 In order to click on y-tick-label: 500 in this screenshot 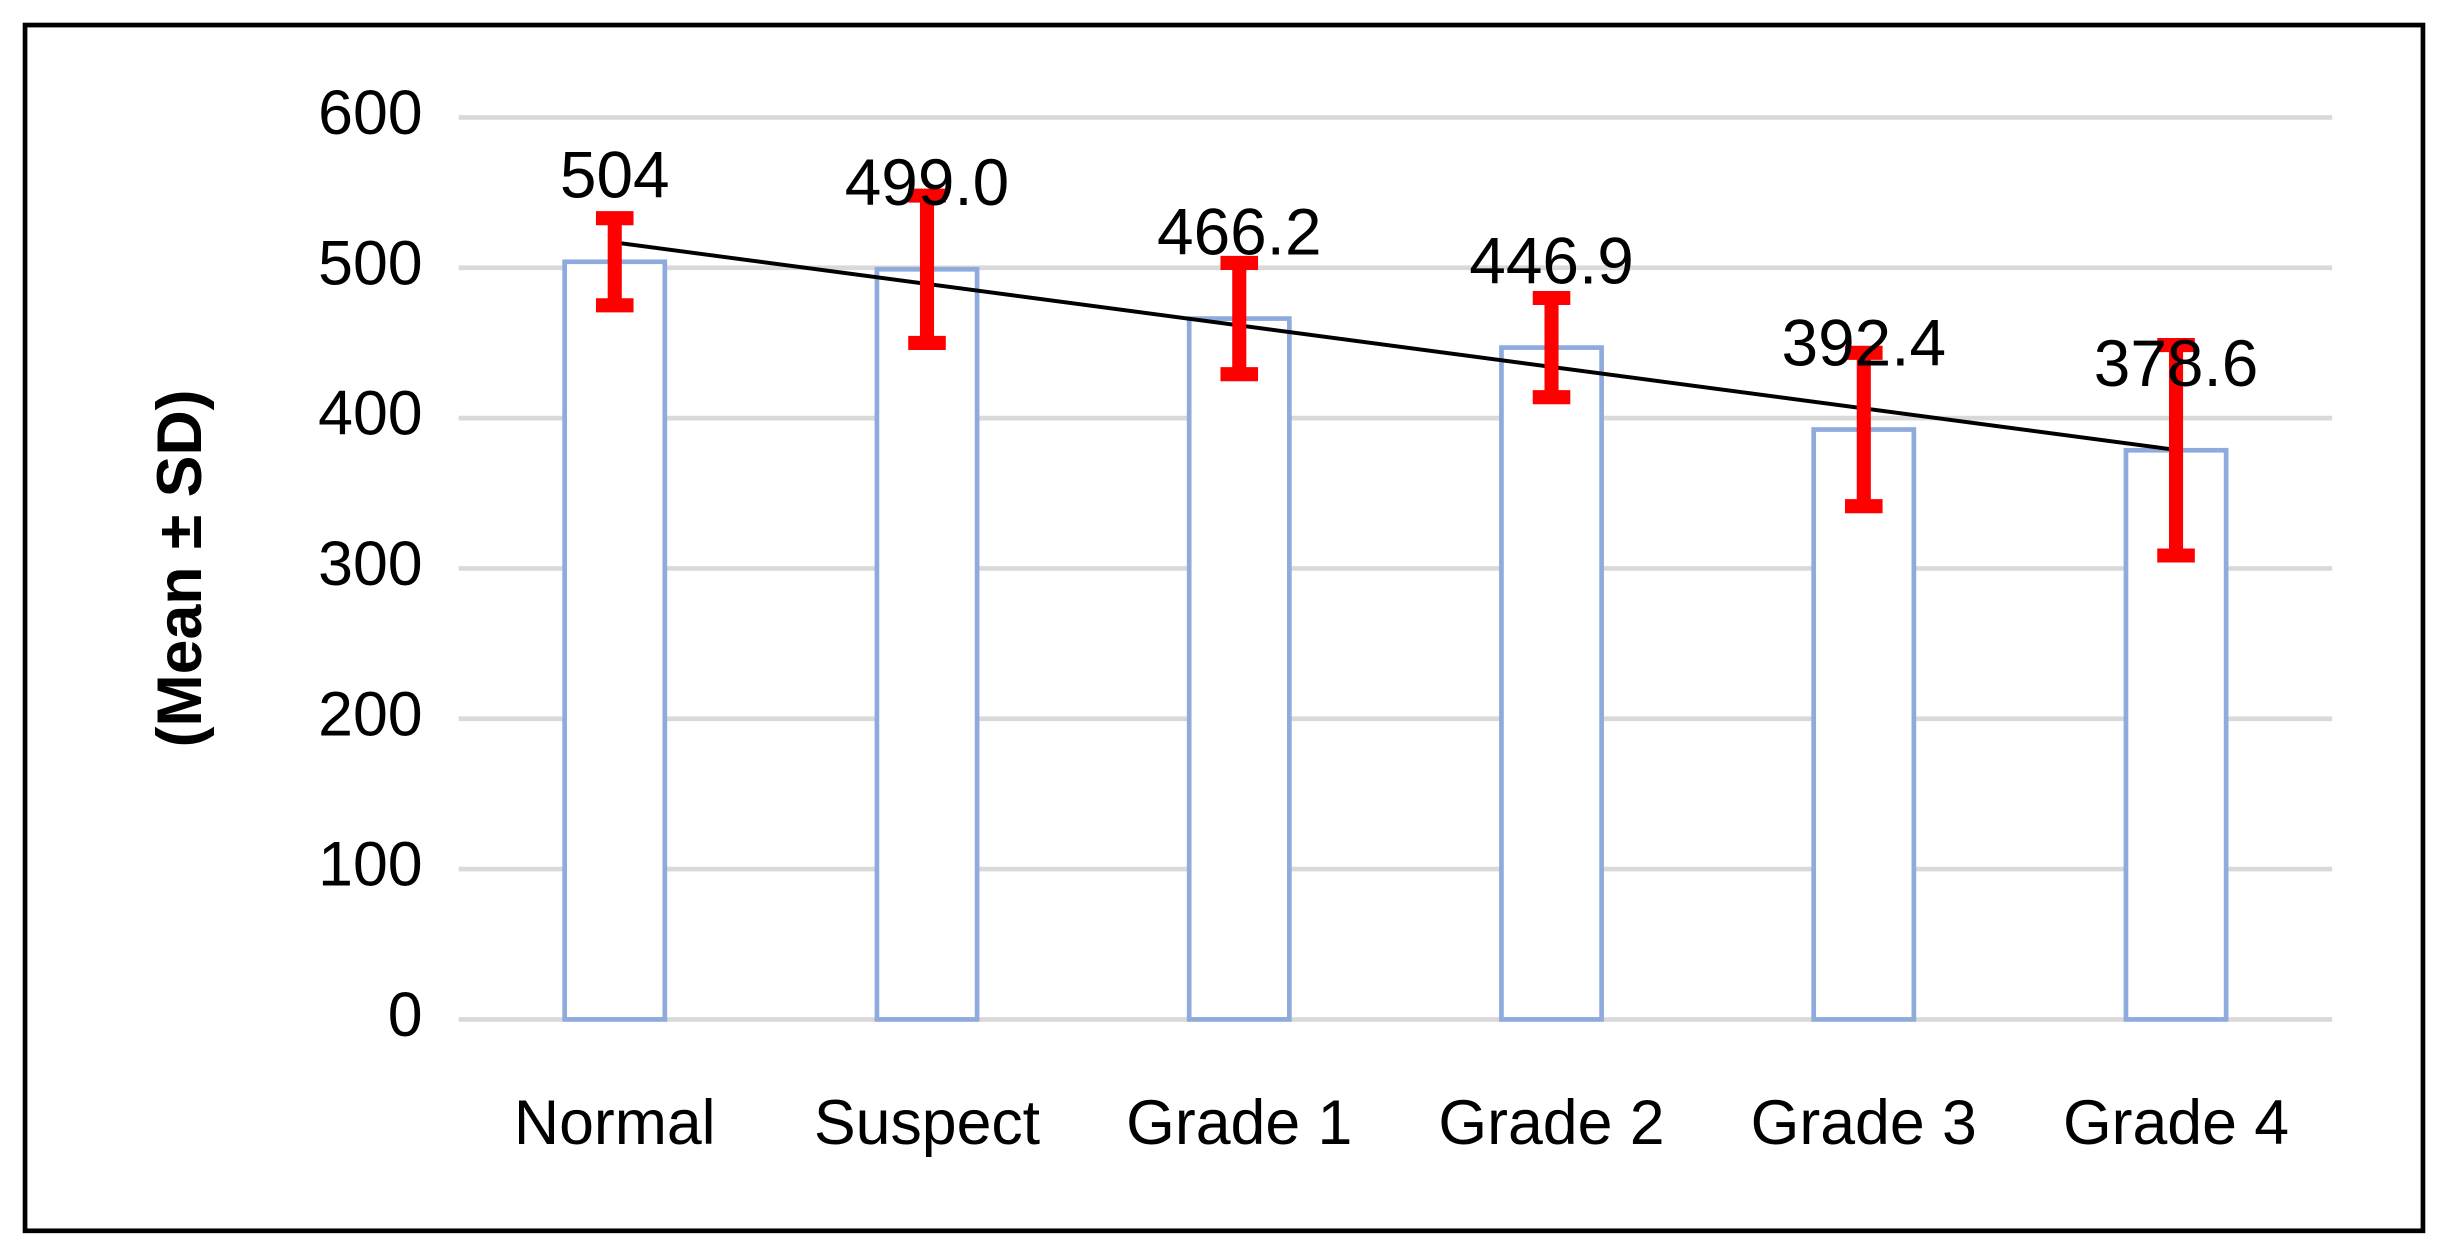, I will do `click(370, 263)`.